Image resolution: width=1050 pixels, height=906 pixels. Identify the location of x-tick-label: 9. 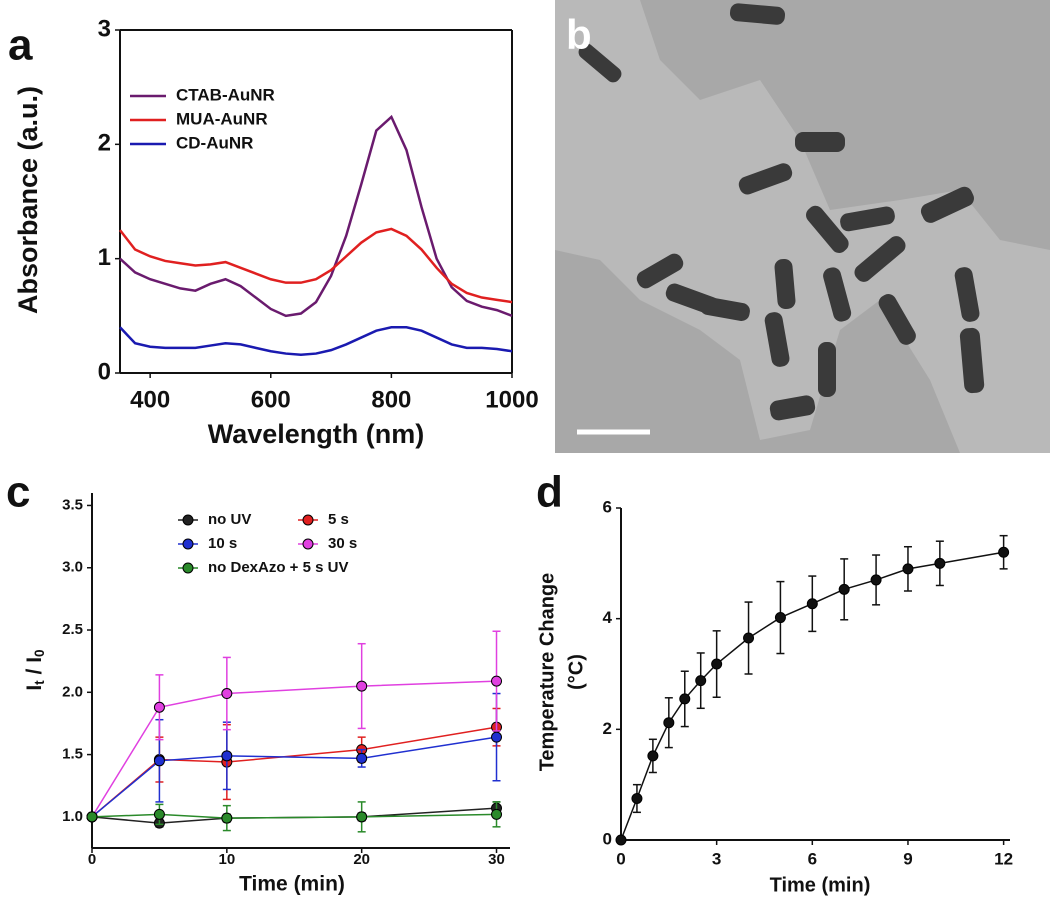
(907, 858).